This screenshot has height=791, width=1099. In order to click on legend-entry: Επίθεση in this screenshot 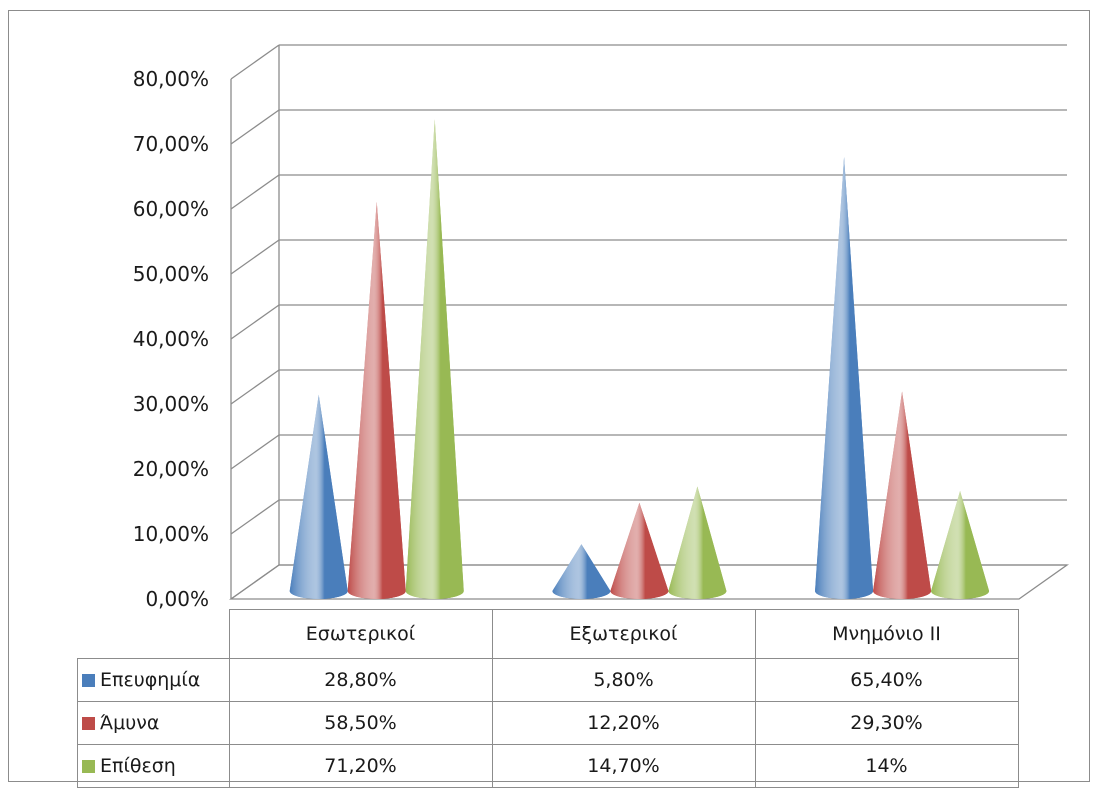, I will do `click(153, 766)`.